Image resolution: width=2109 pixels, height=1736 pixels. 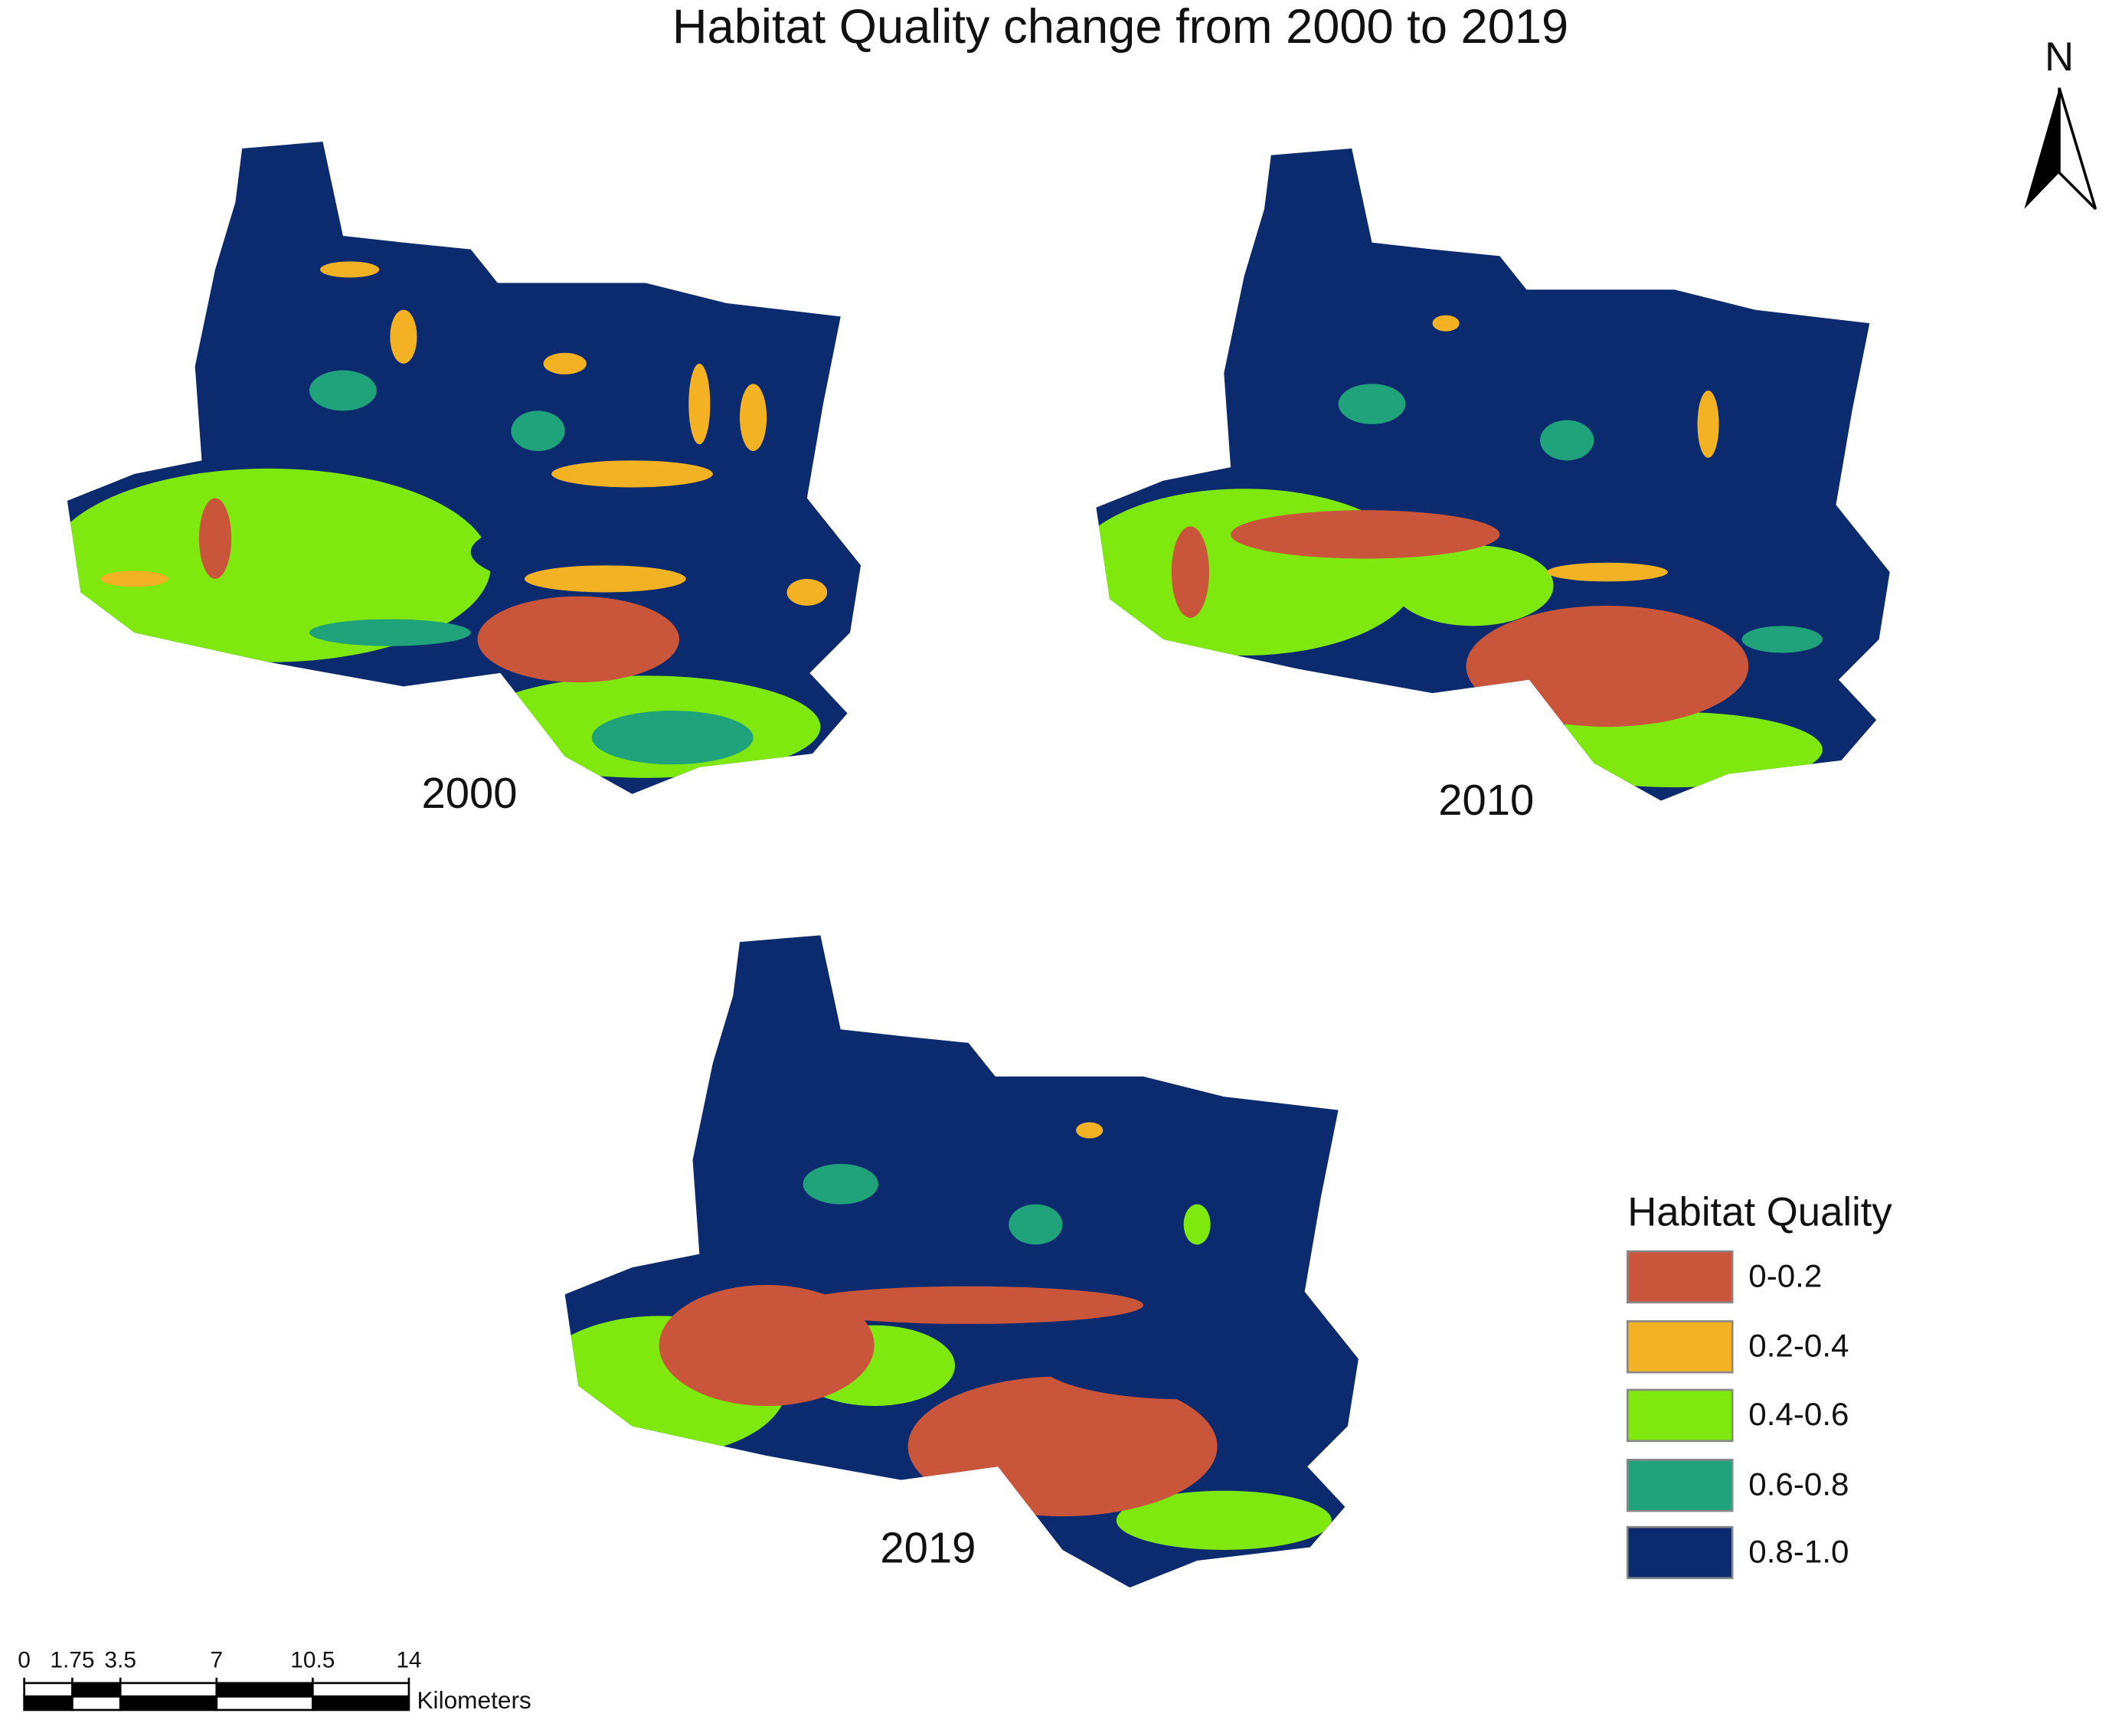 I want to click on legend-title: Habitat Quality, so click(x=1760, y=1212).